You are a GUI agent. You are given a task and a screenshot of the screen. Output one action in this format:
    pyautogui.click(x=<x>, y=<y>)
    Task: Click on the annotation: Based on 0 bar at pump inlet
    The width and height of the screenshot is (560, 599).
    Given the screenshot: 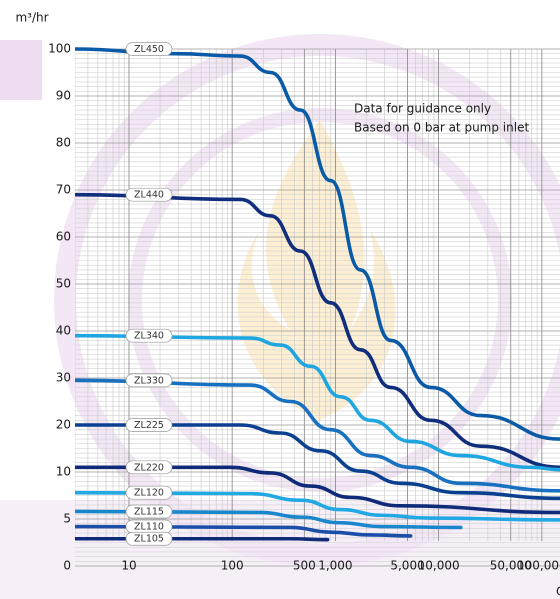 What is the action you would take?
    pyautogui.click(x=441, y=128)
    